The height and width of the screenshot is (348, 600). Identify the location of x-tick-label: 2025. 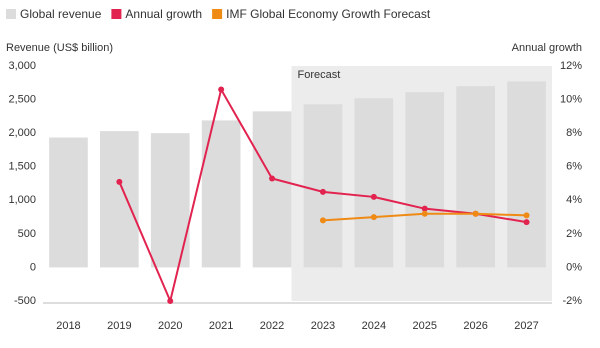
(425, 326).